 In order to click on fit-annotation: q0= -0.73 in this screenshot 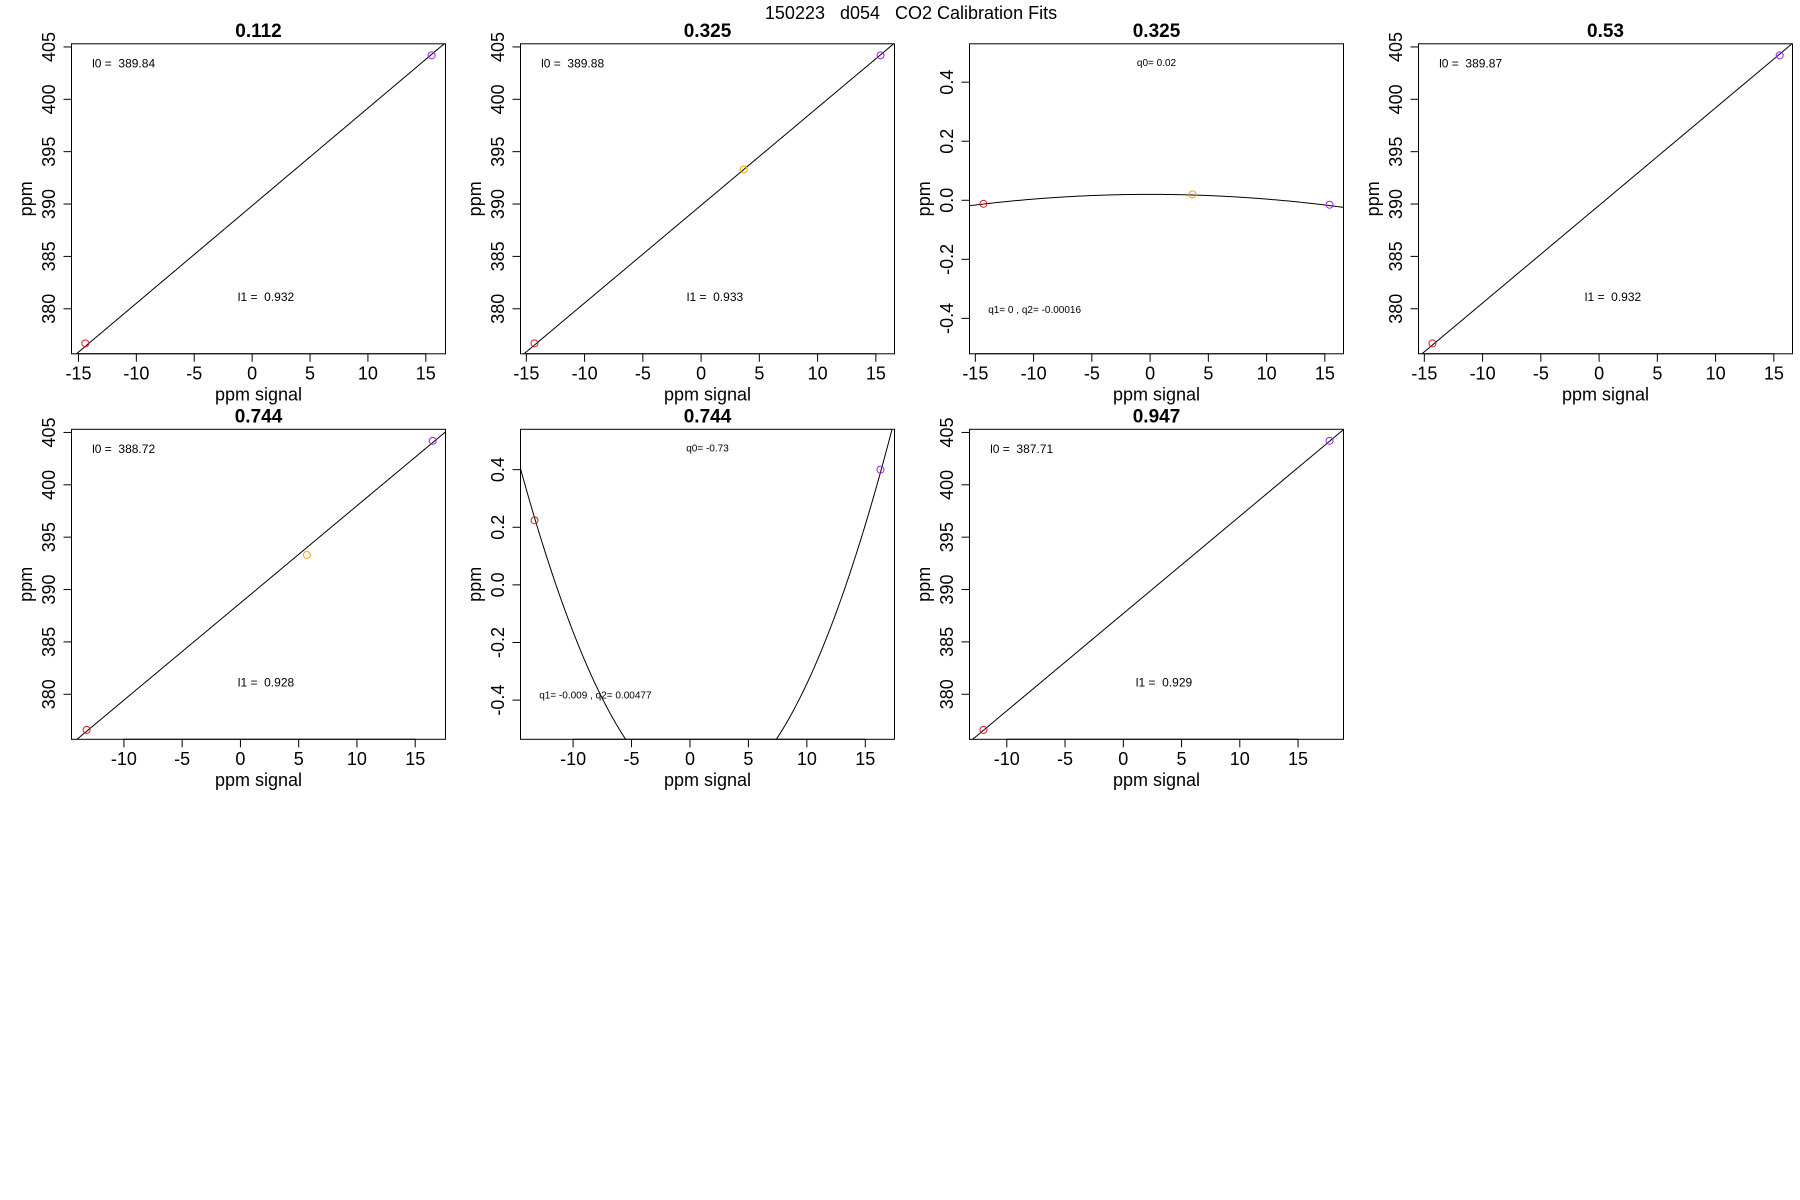, I will do `click(707, 448)`.